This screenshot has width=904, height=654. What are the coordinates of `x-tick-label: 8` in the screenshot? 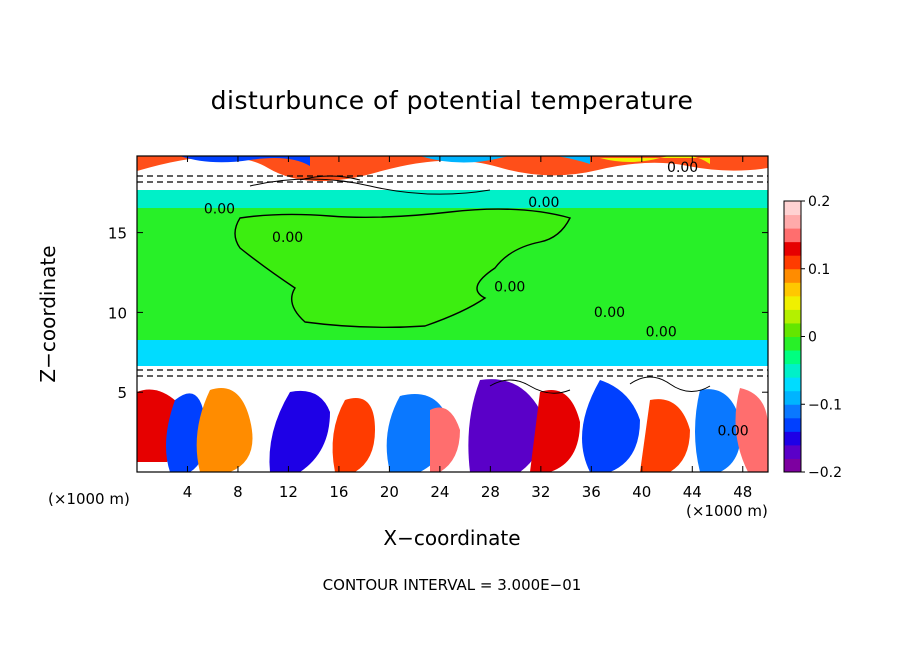 It's located at (238, 492).